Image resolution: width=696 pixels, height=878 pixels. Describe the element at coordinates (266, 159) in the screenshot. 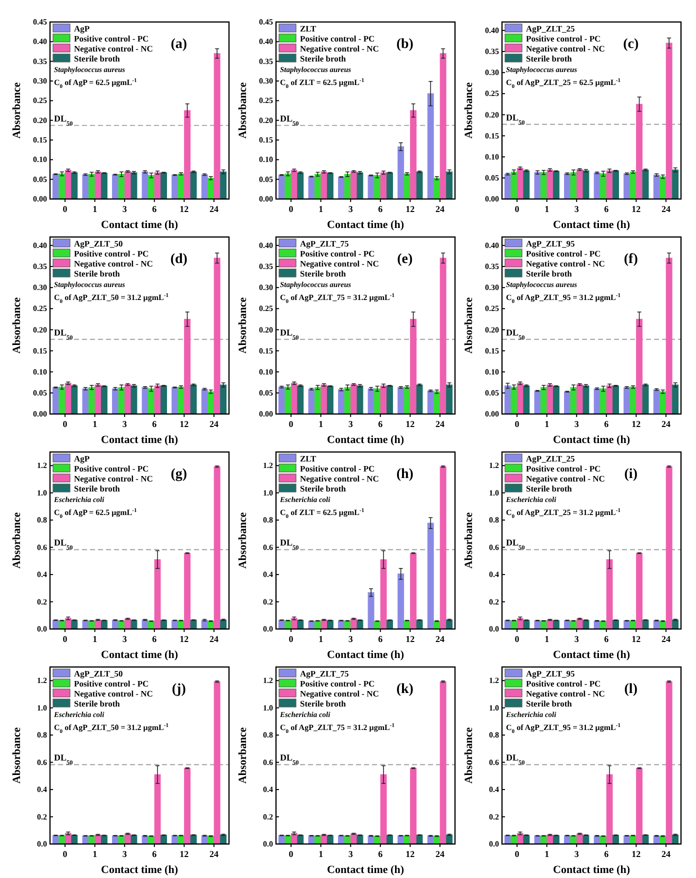

I see `y-tick-label: 0.10` at that location.